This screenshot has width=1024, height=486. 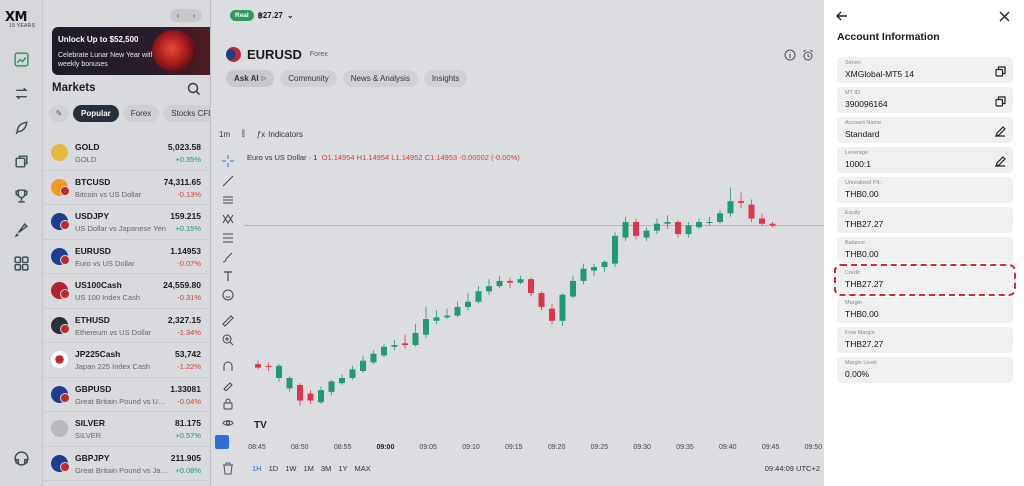 What do you see at coordinates (21, 59) in the screenshot?
I see `chart-icon` at bounding box center [21, 59].